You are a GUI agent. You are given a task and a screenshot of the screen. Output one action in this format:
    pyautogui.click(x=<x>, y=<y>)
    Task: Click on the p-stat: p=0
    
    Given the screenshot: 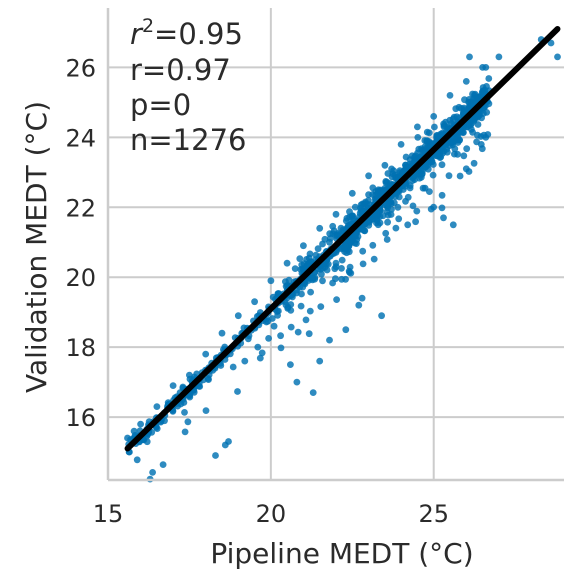 What is the action you would take?
    pyautogui.click(x=160, y=105)
    